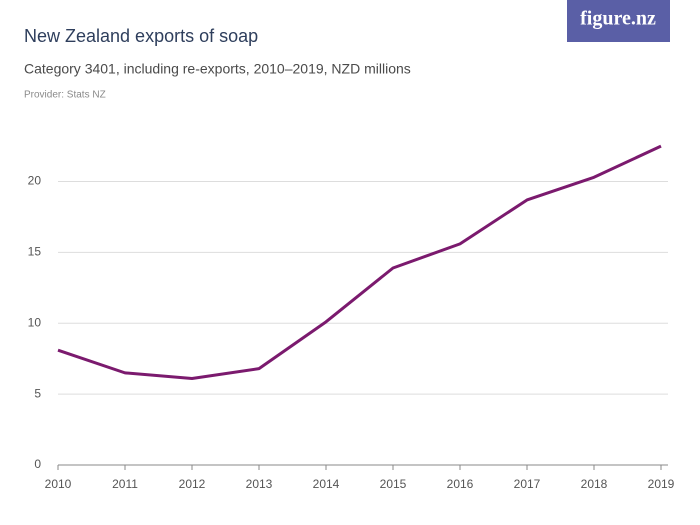  I want to click on y-tick-label: 5, so click(37, 393).